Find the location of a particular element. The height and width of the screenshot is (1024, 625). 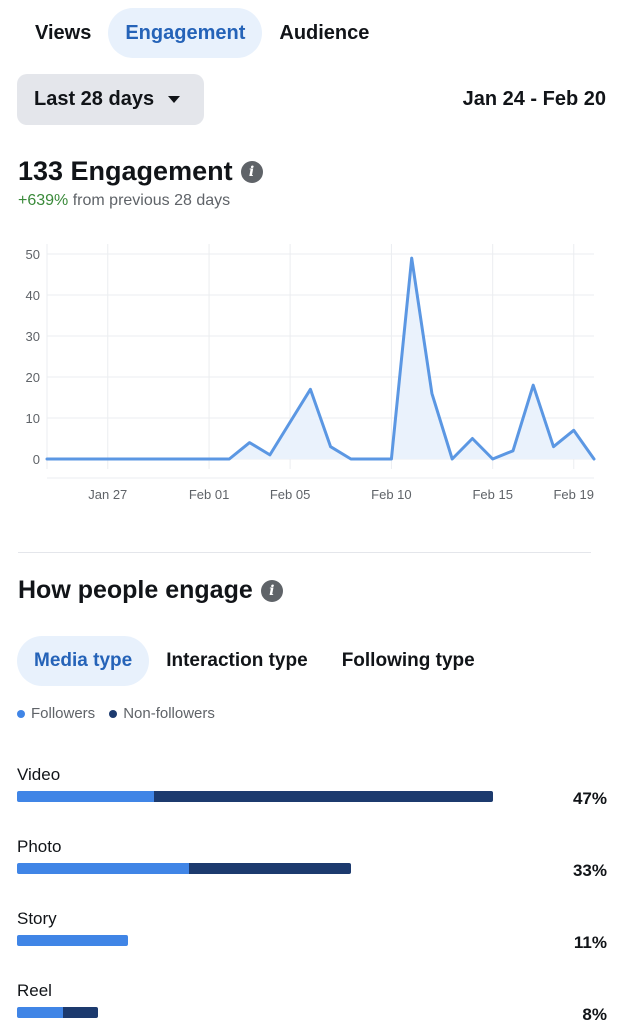

y-tick-label: 50 is located at coordinates (33, 254).